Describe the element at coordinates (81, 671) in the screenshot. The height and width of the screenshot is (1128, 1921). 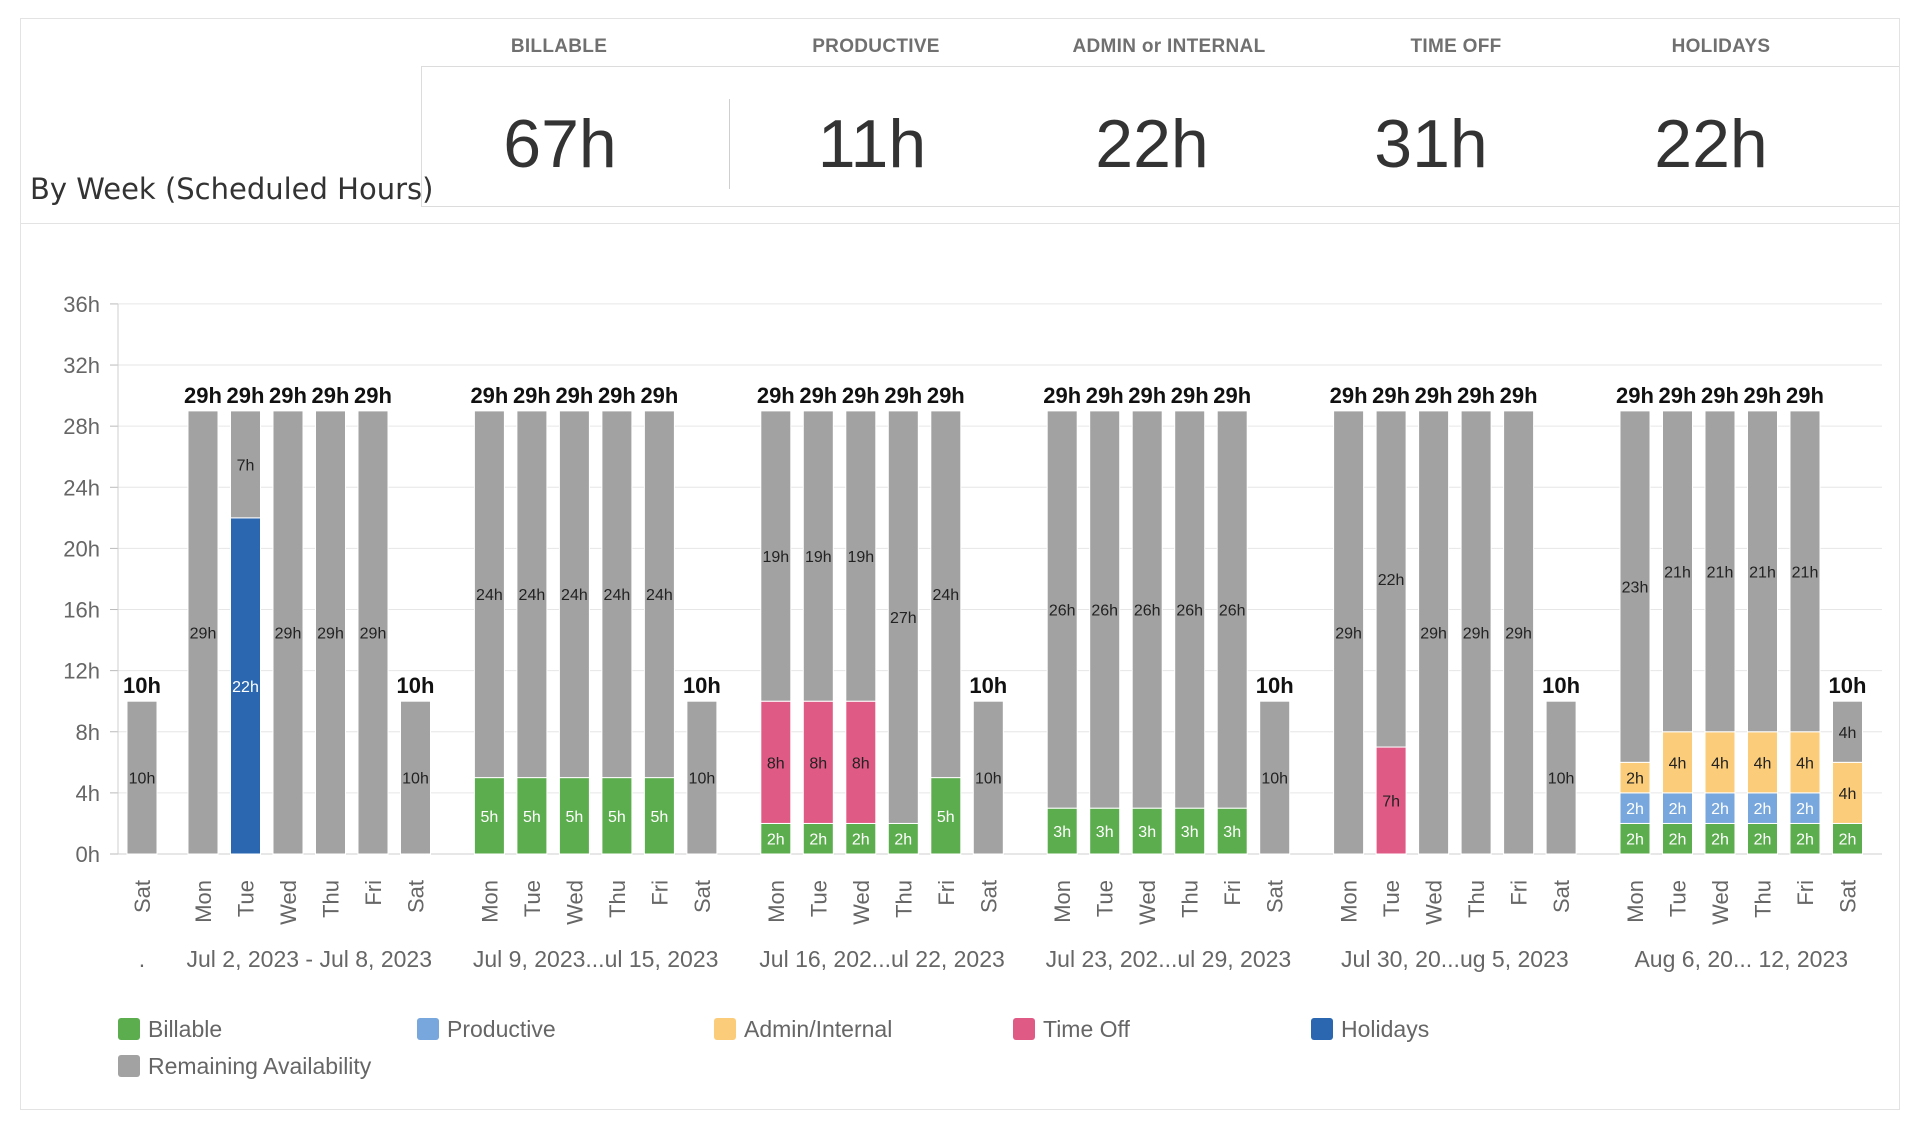
I see `y-tick-label: 12h` at that location.